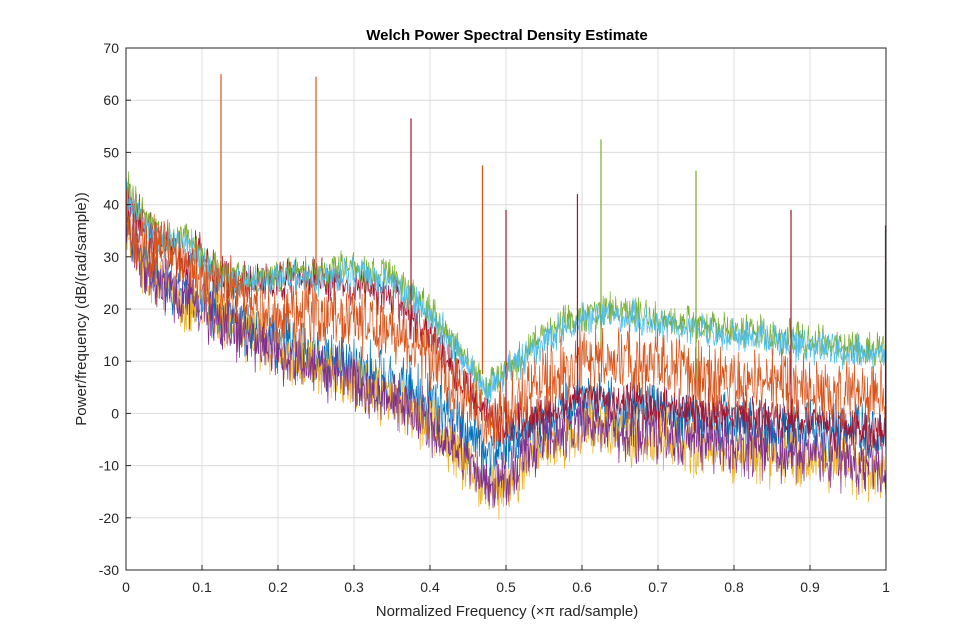 Image resolution: width=980 pixels, height=641 pixels. I want to click on y-tick-label: 40, so click(111, 205).